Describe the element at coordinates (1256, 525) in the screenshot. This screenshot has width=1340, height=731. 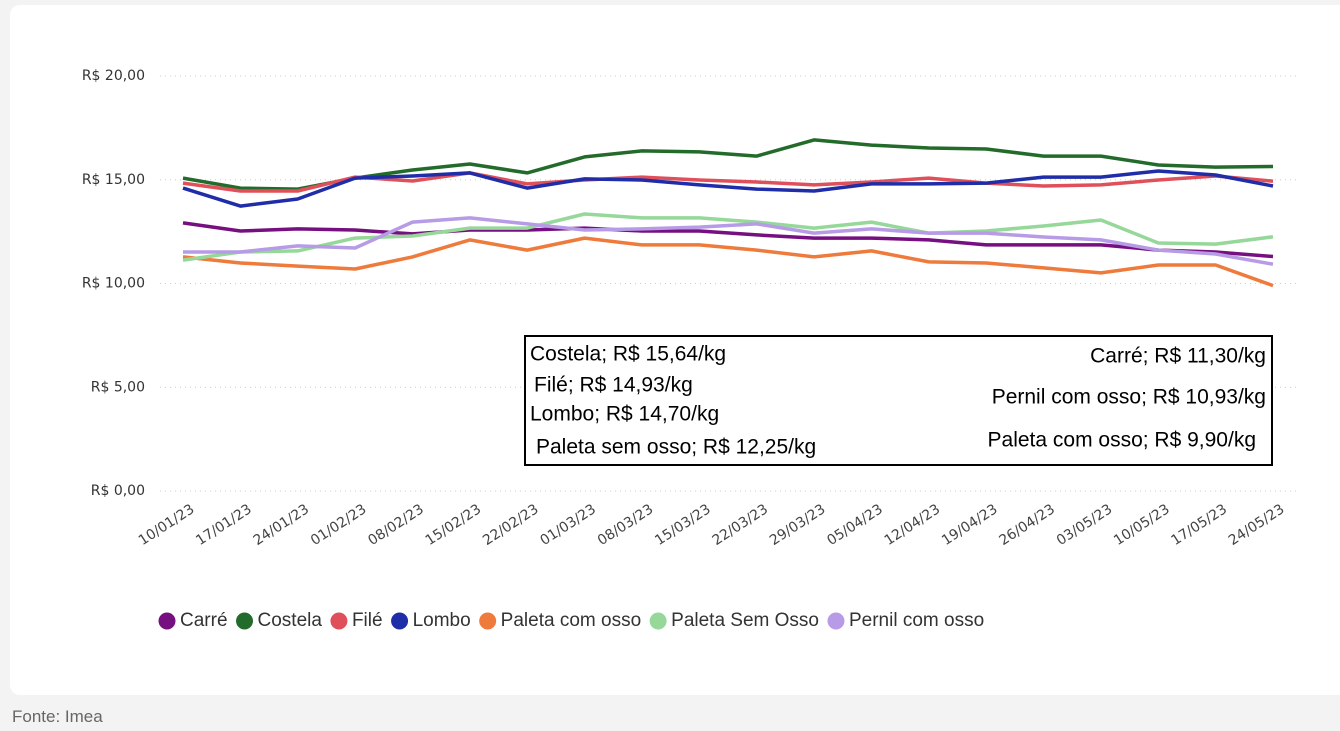
I see `x-tick-label: 24/05/23` at that location.